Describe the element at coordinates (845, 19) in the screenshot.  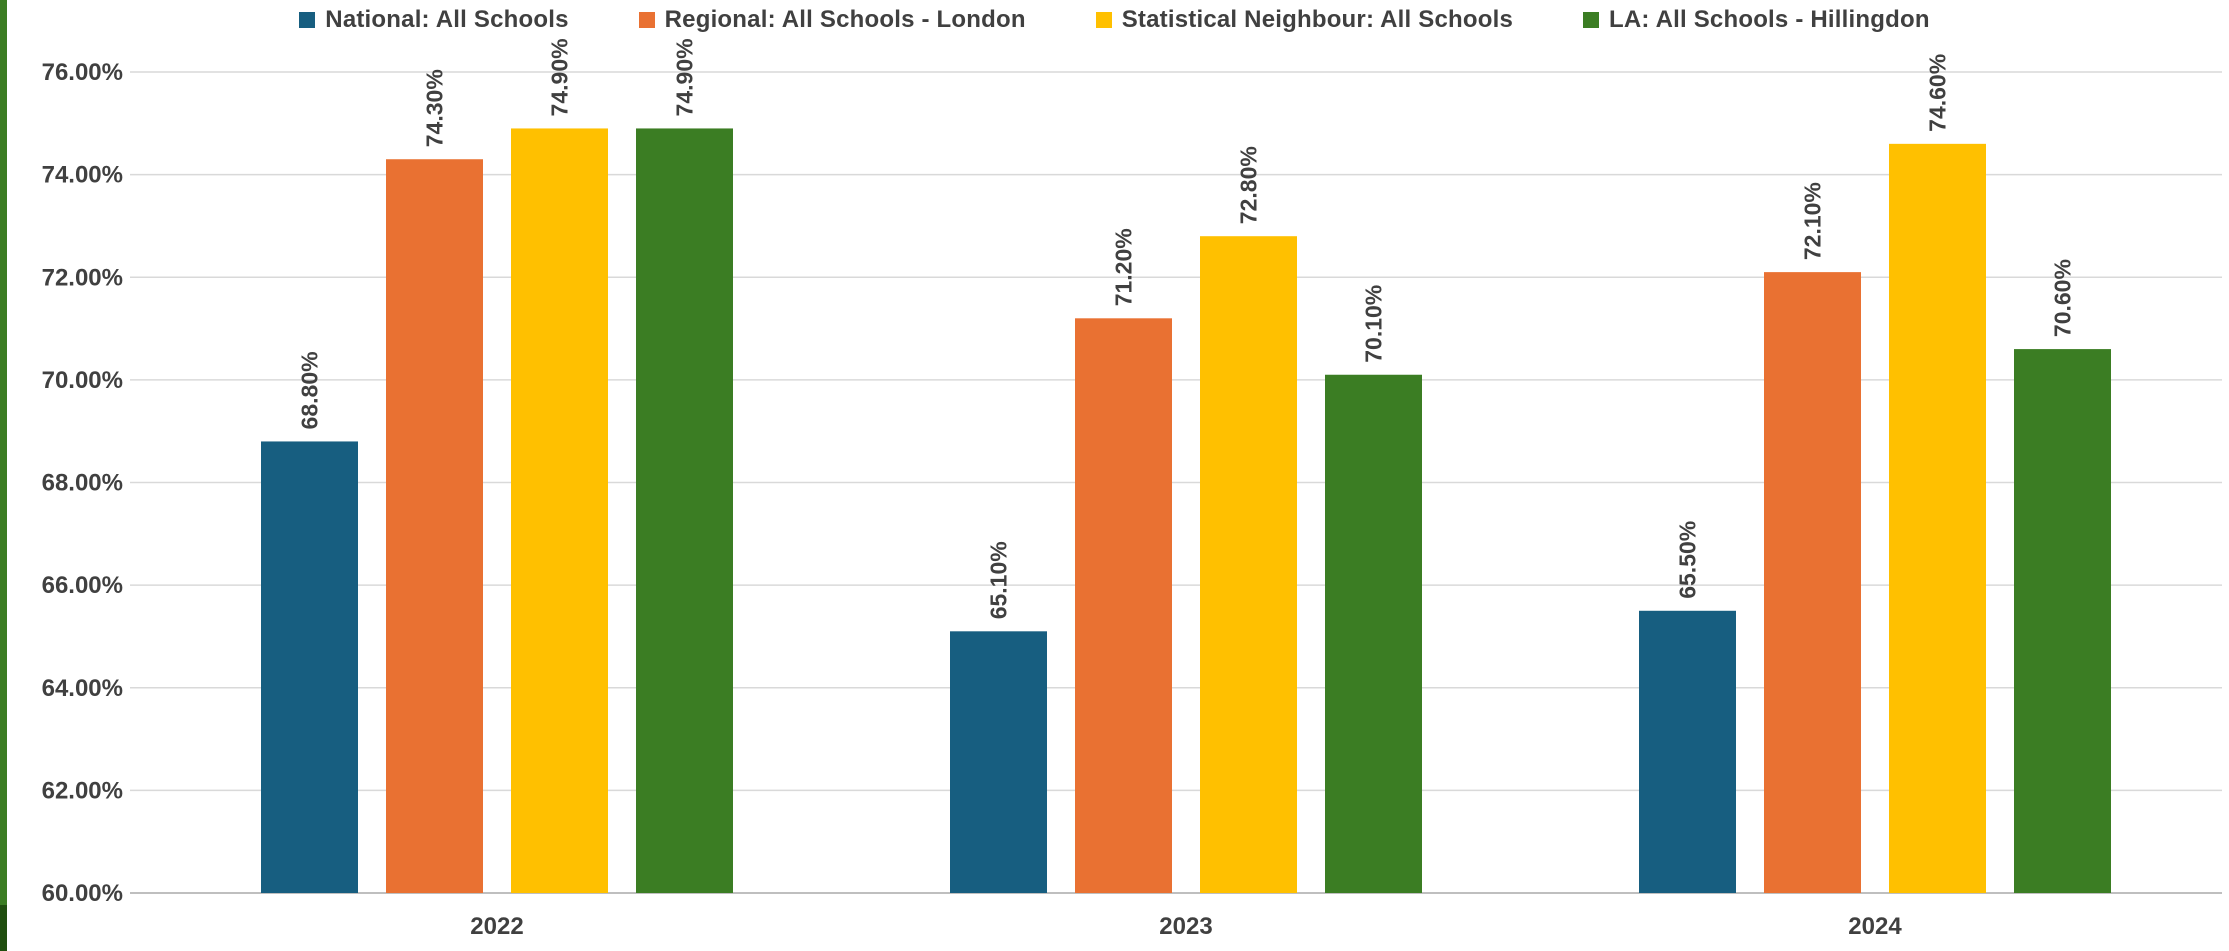
I see `legend-label: Regional: All Schools - London` at that location.